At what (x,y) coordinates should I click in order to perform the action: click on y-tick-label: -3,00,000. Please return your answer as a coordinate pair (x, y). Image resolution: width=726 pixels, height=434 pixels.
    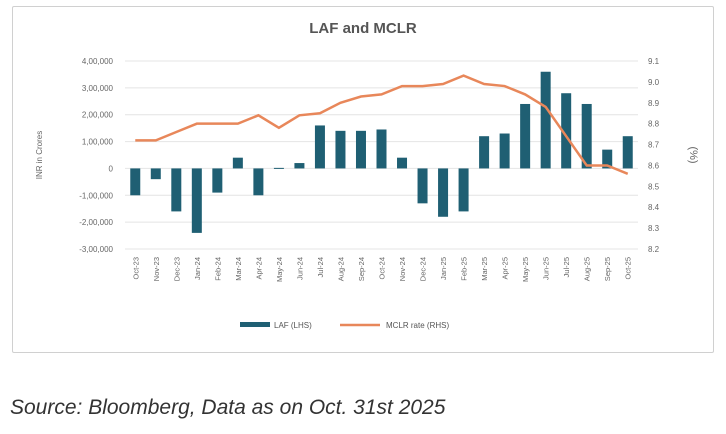
    Looking at the image, I should click on (96, 249).